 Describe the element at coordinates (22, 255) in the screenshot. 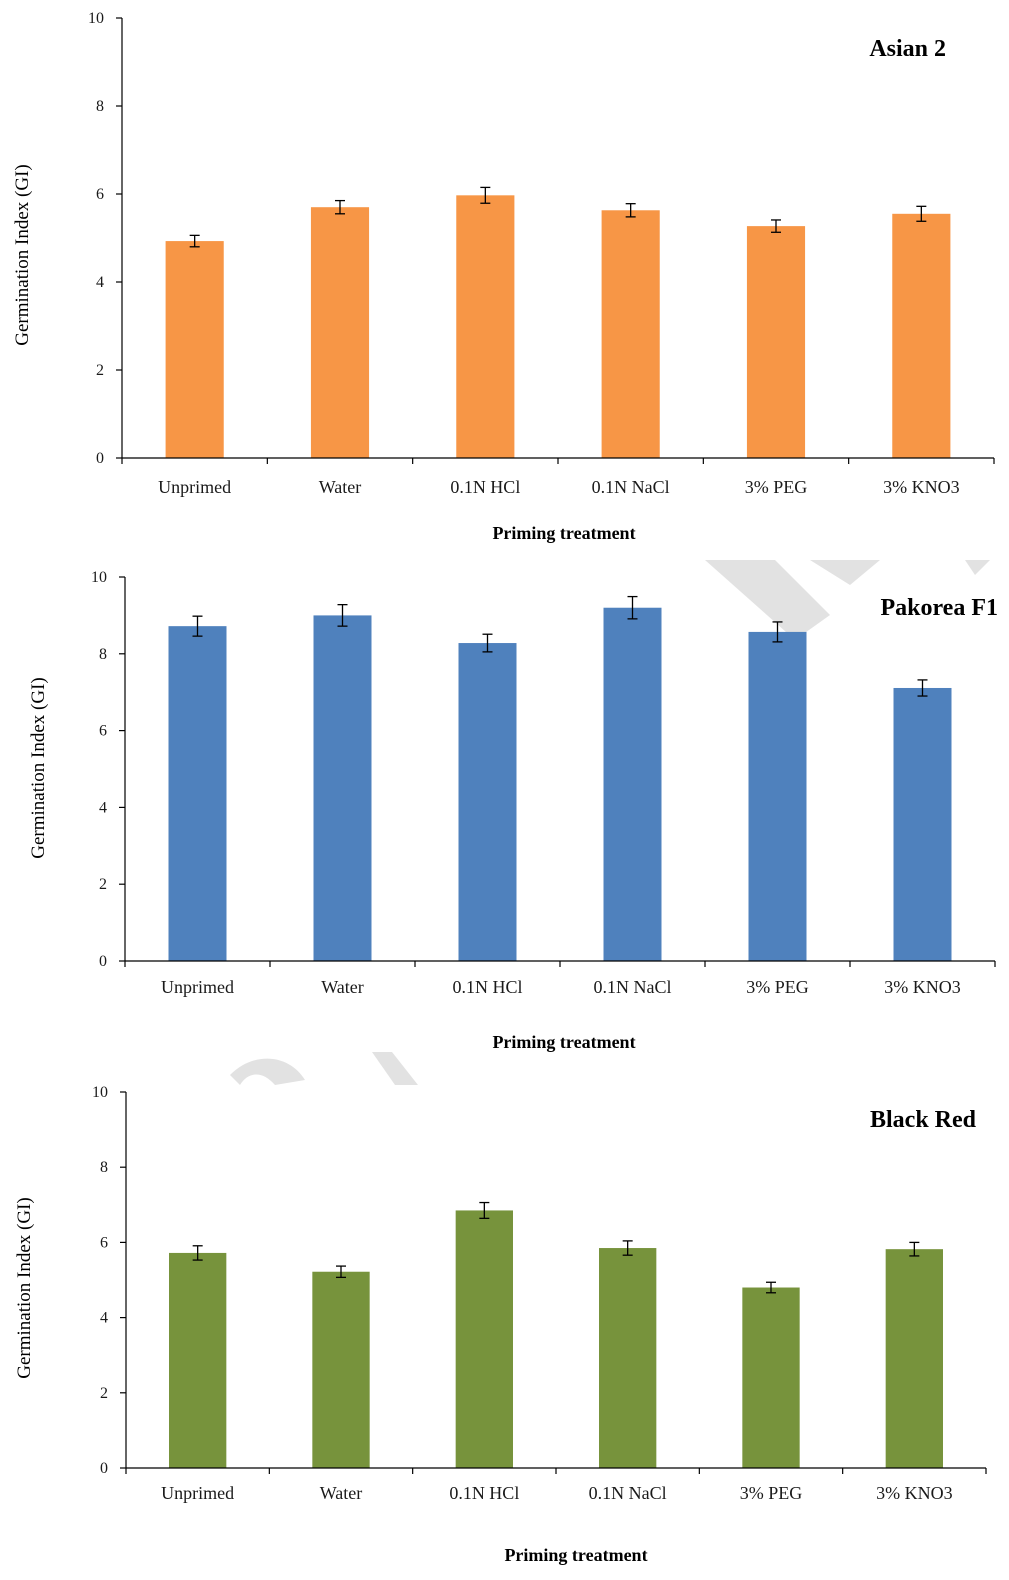

I see `chart-1-ylabel: Germination Index (GI)` at that location.